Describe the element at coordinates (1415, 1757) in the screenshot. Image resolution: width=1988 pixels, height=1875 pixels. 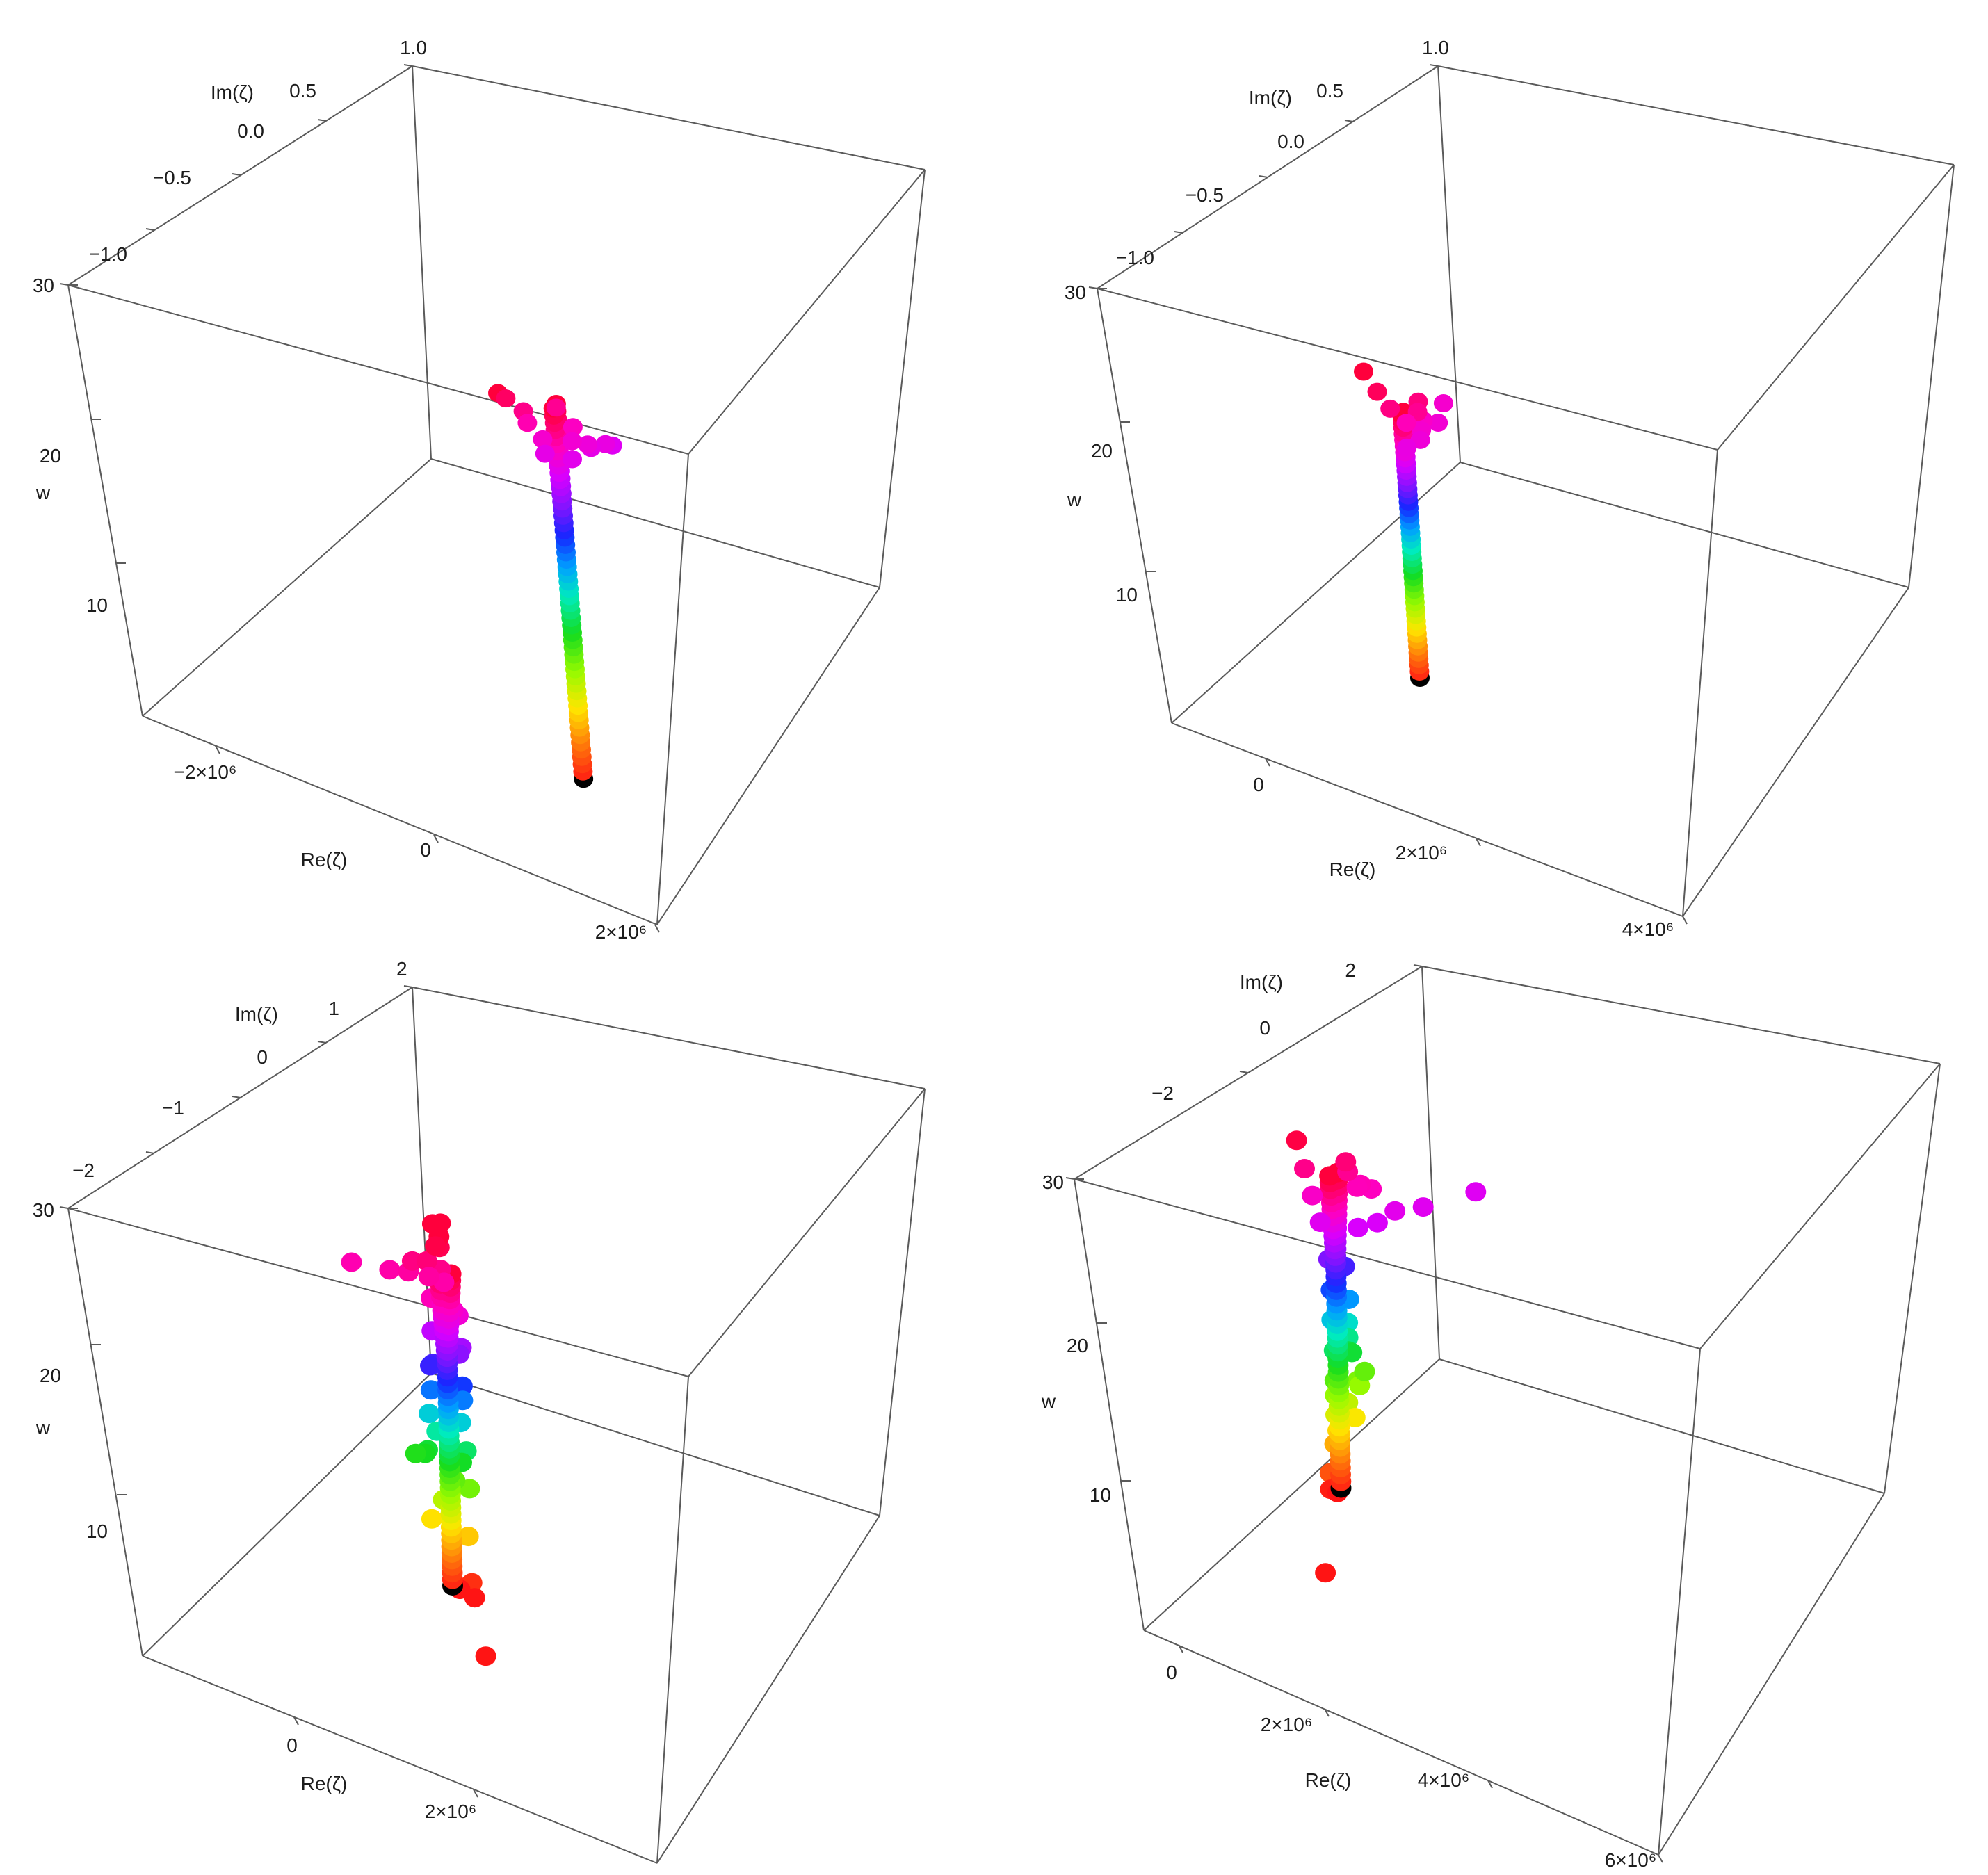
I see `panel-bottom-right-xticks: 0 2×10⁶ 4×10⁶ 6×10⁶ Re(ζ)` at that location.